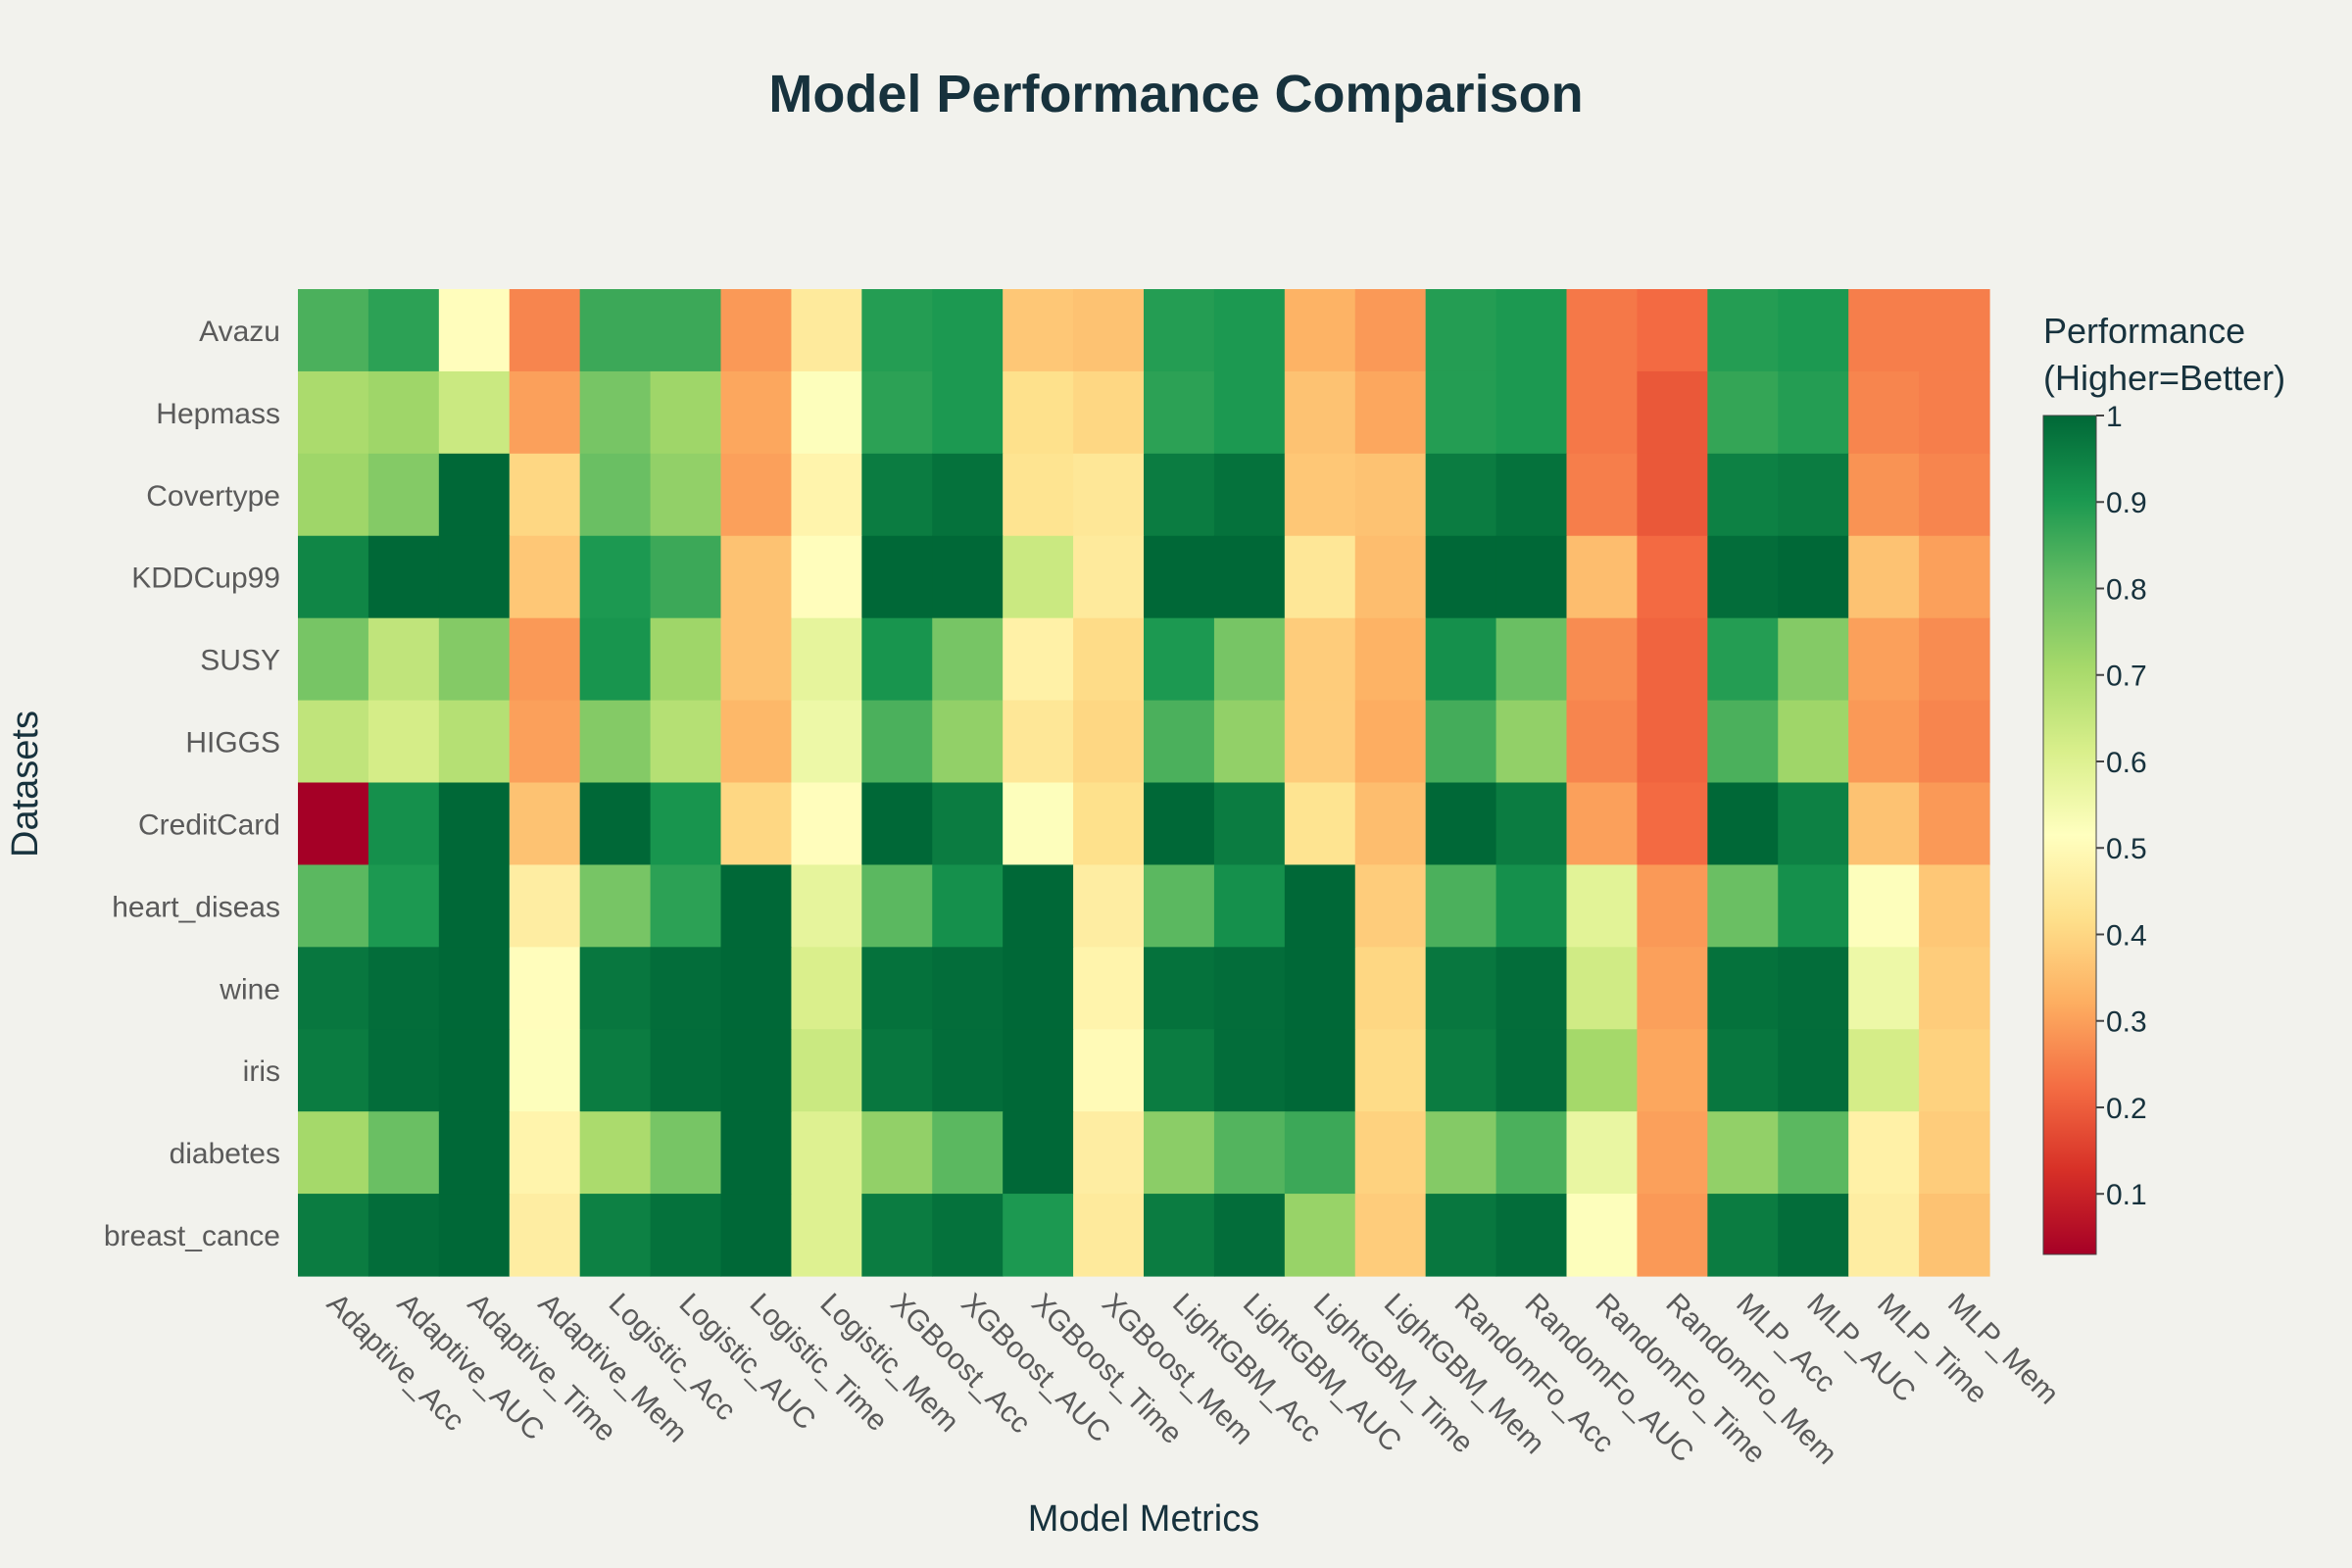 The width and height of the screenshot is (2352, 1568). Describe the element at coordinates (213, 496) in the screenshot. I see `y-tick-label: Covertype` at that location.